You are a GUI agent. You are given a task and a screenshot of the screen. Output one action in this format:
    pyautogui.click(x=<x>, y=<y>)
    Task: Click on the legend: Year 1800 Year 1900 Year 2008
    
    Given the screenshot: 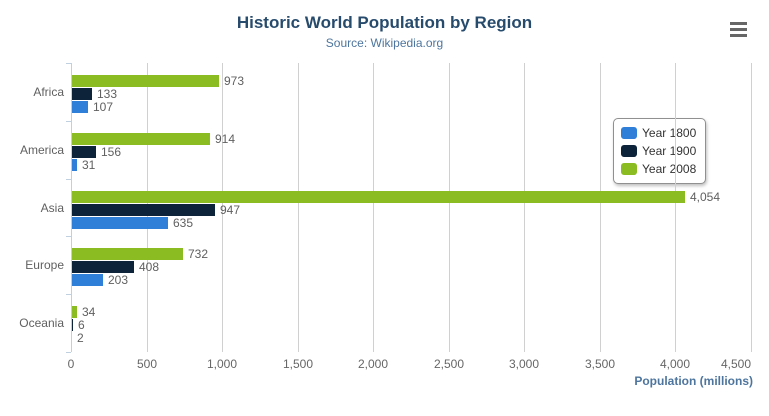 What is the action you would take?
    pyautogui.click(x=660, y=151)
    